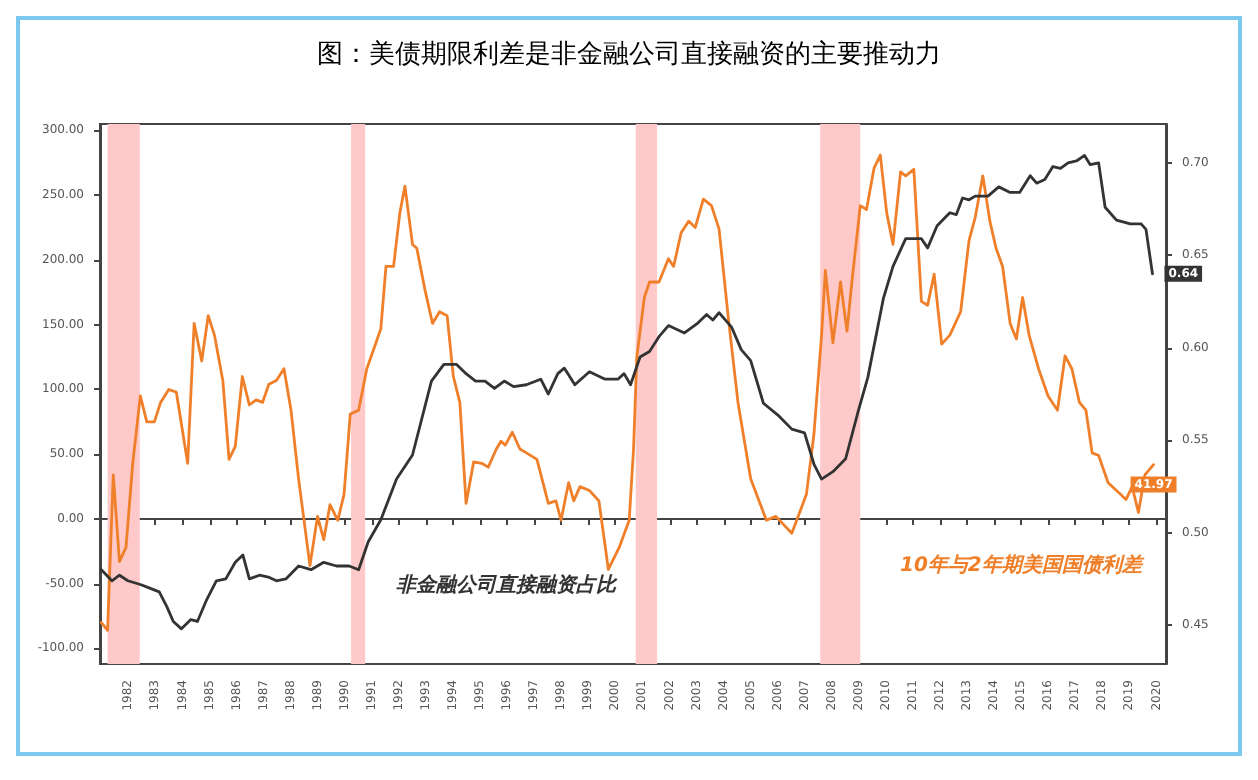 The height and width of the screenshot is (780, 1258). Describe the element at coordinates (1023, 565) in the screenshot. I see `text: 10年与2年期美国国债利差` at that location.